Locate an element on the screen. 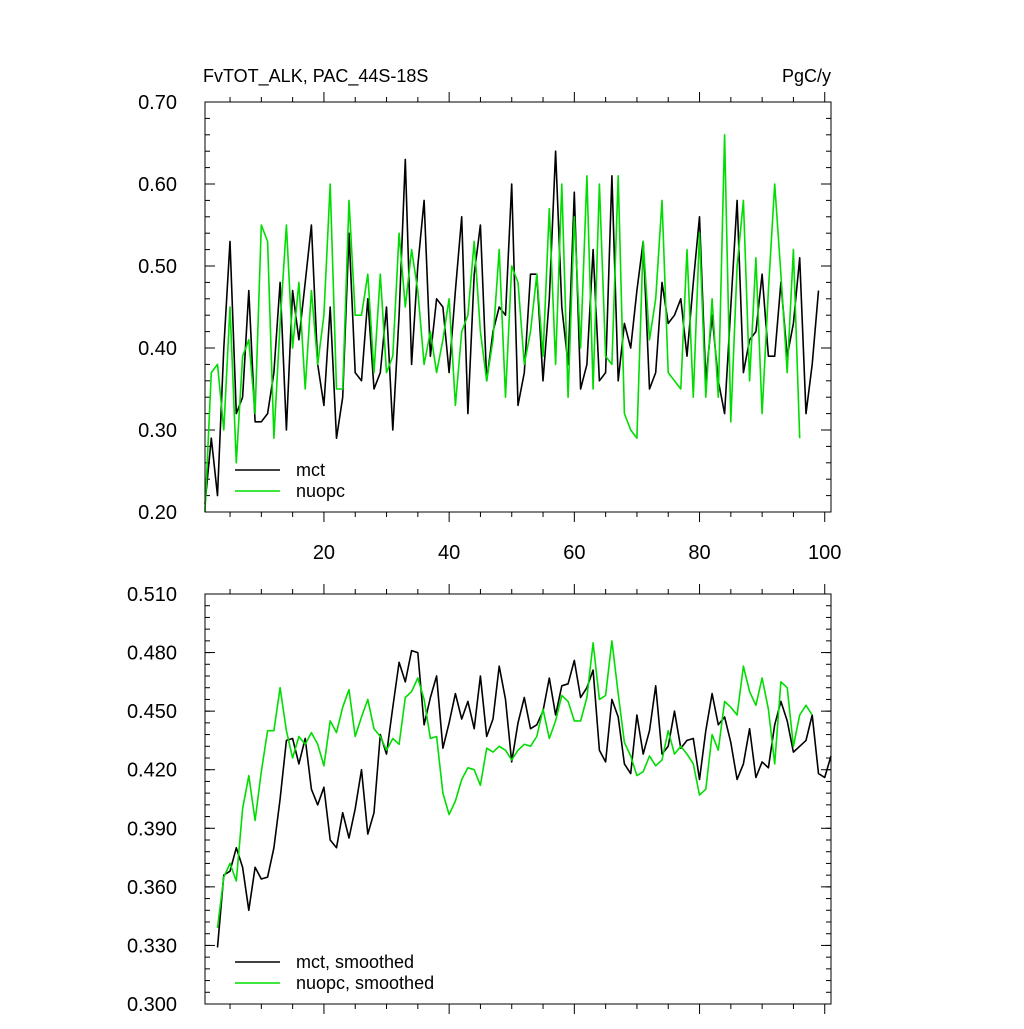 This screenshot has width=1024, height=1029. y-tick-label: 0.480 is located at coordinates (152, 654).